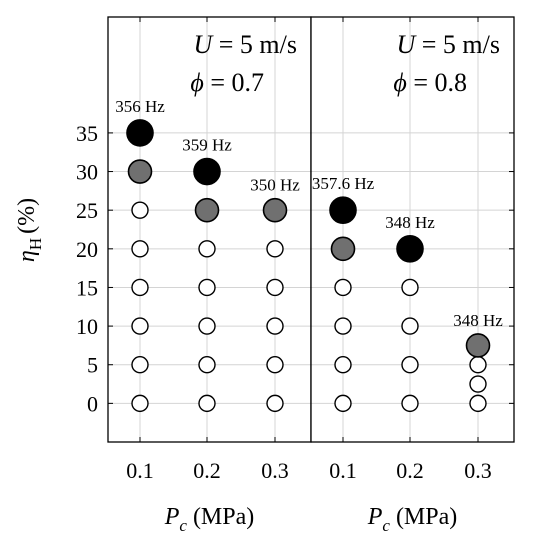 This screenshot has width=537, height=550. I want to click on y-tick-label: 0, so click(92, 403).